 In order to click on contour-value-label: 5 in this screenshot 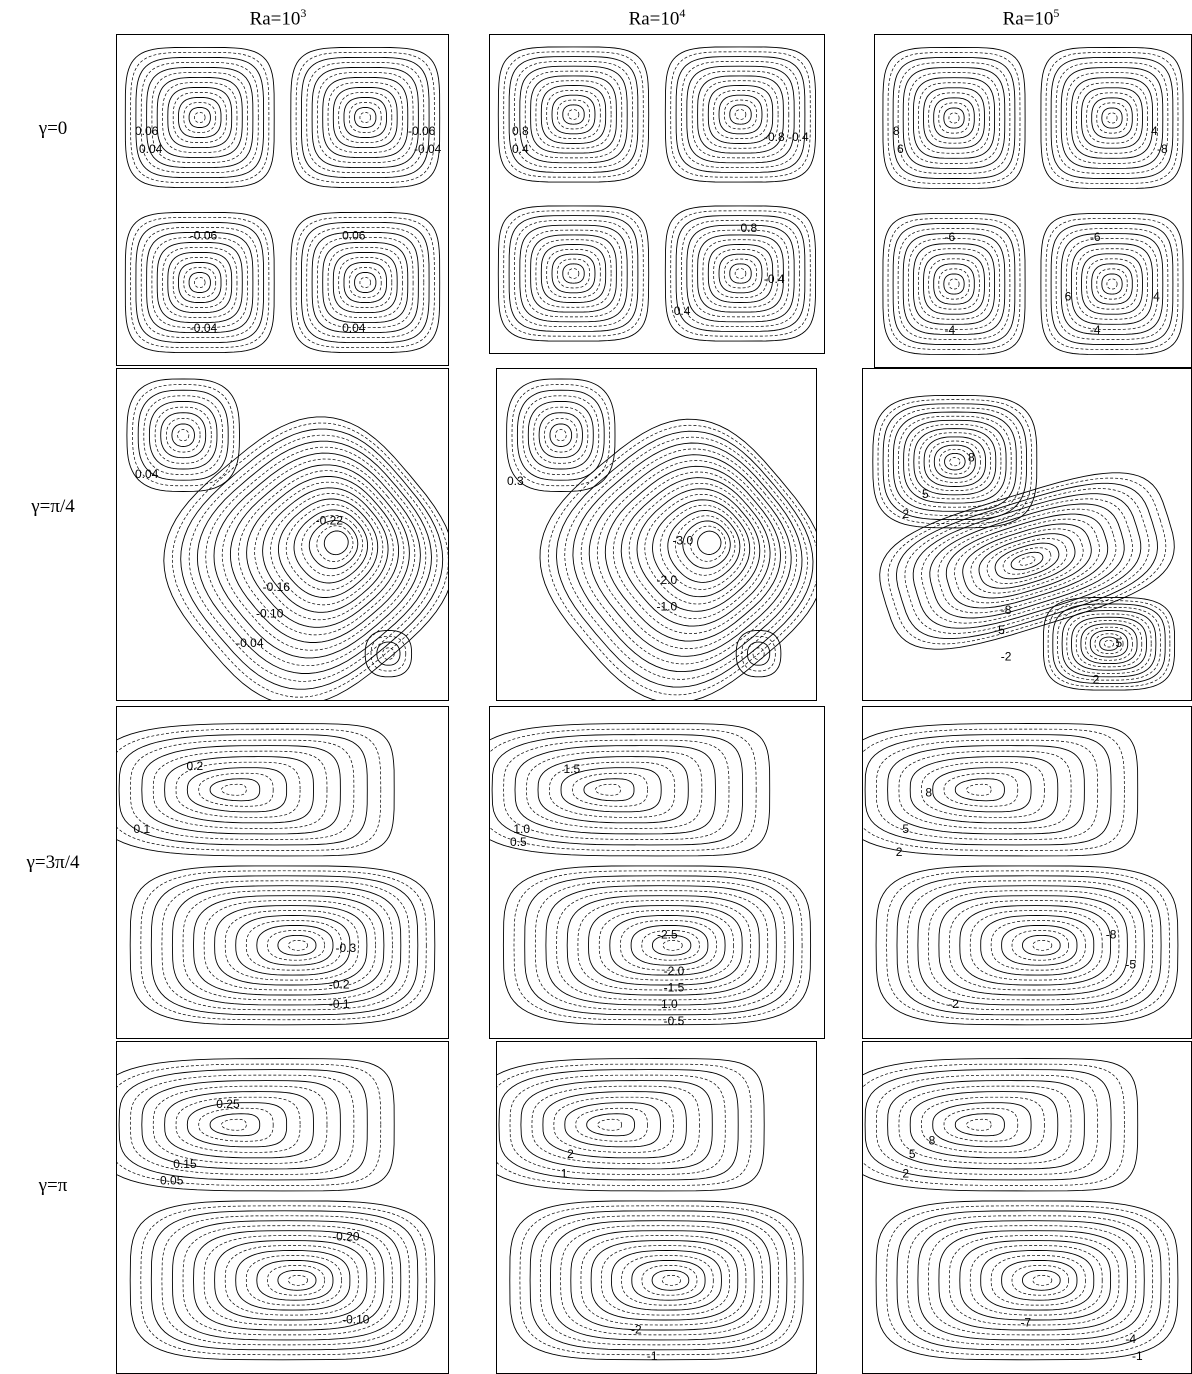, I will do `click(912, 1154)`.